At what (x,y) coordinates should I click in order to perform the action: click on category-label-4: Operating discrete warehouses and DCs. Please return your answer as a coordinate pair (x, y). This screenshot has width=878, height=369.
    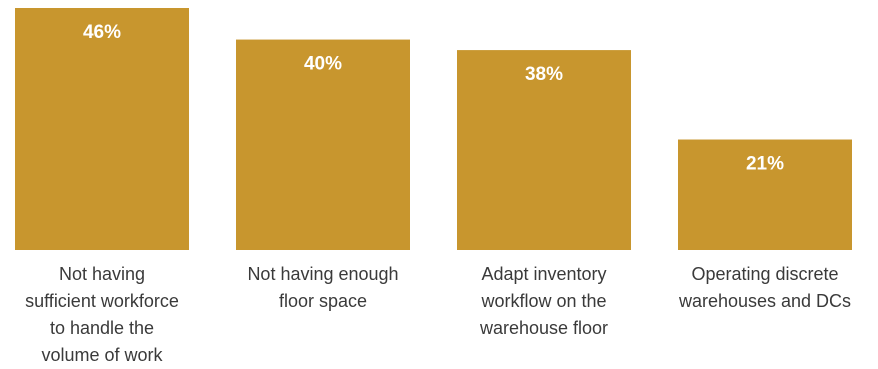
    Looking at the image, I should click on (764, 287).